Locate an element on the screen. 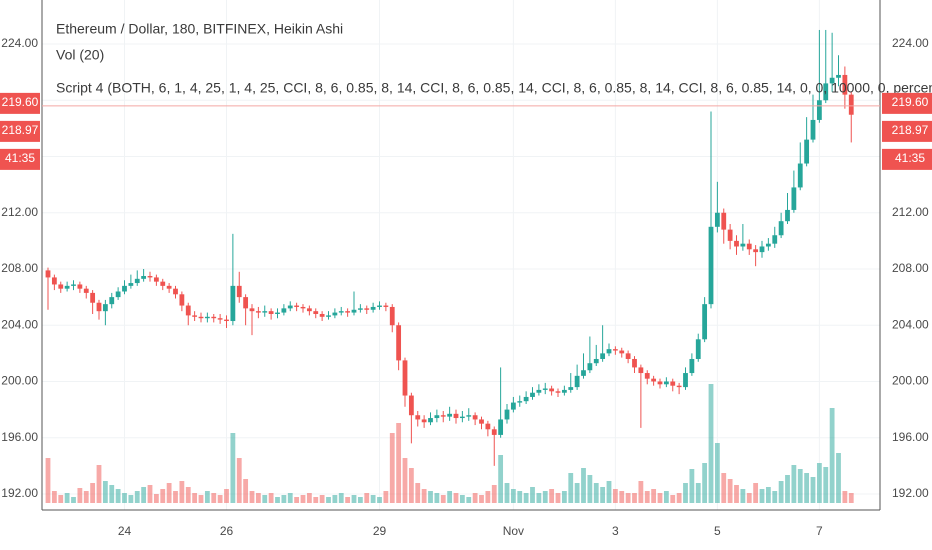 The height and width of the screenshot is (550, 932). price-label: 218.97 is located at coordinates (910, 130).